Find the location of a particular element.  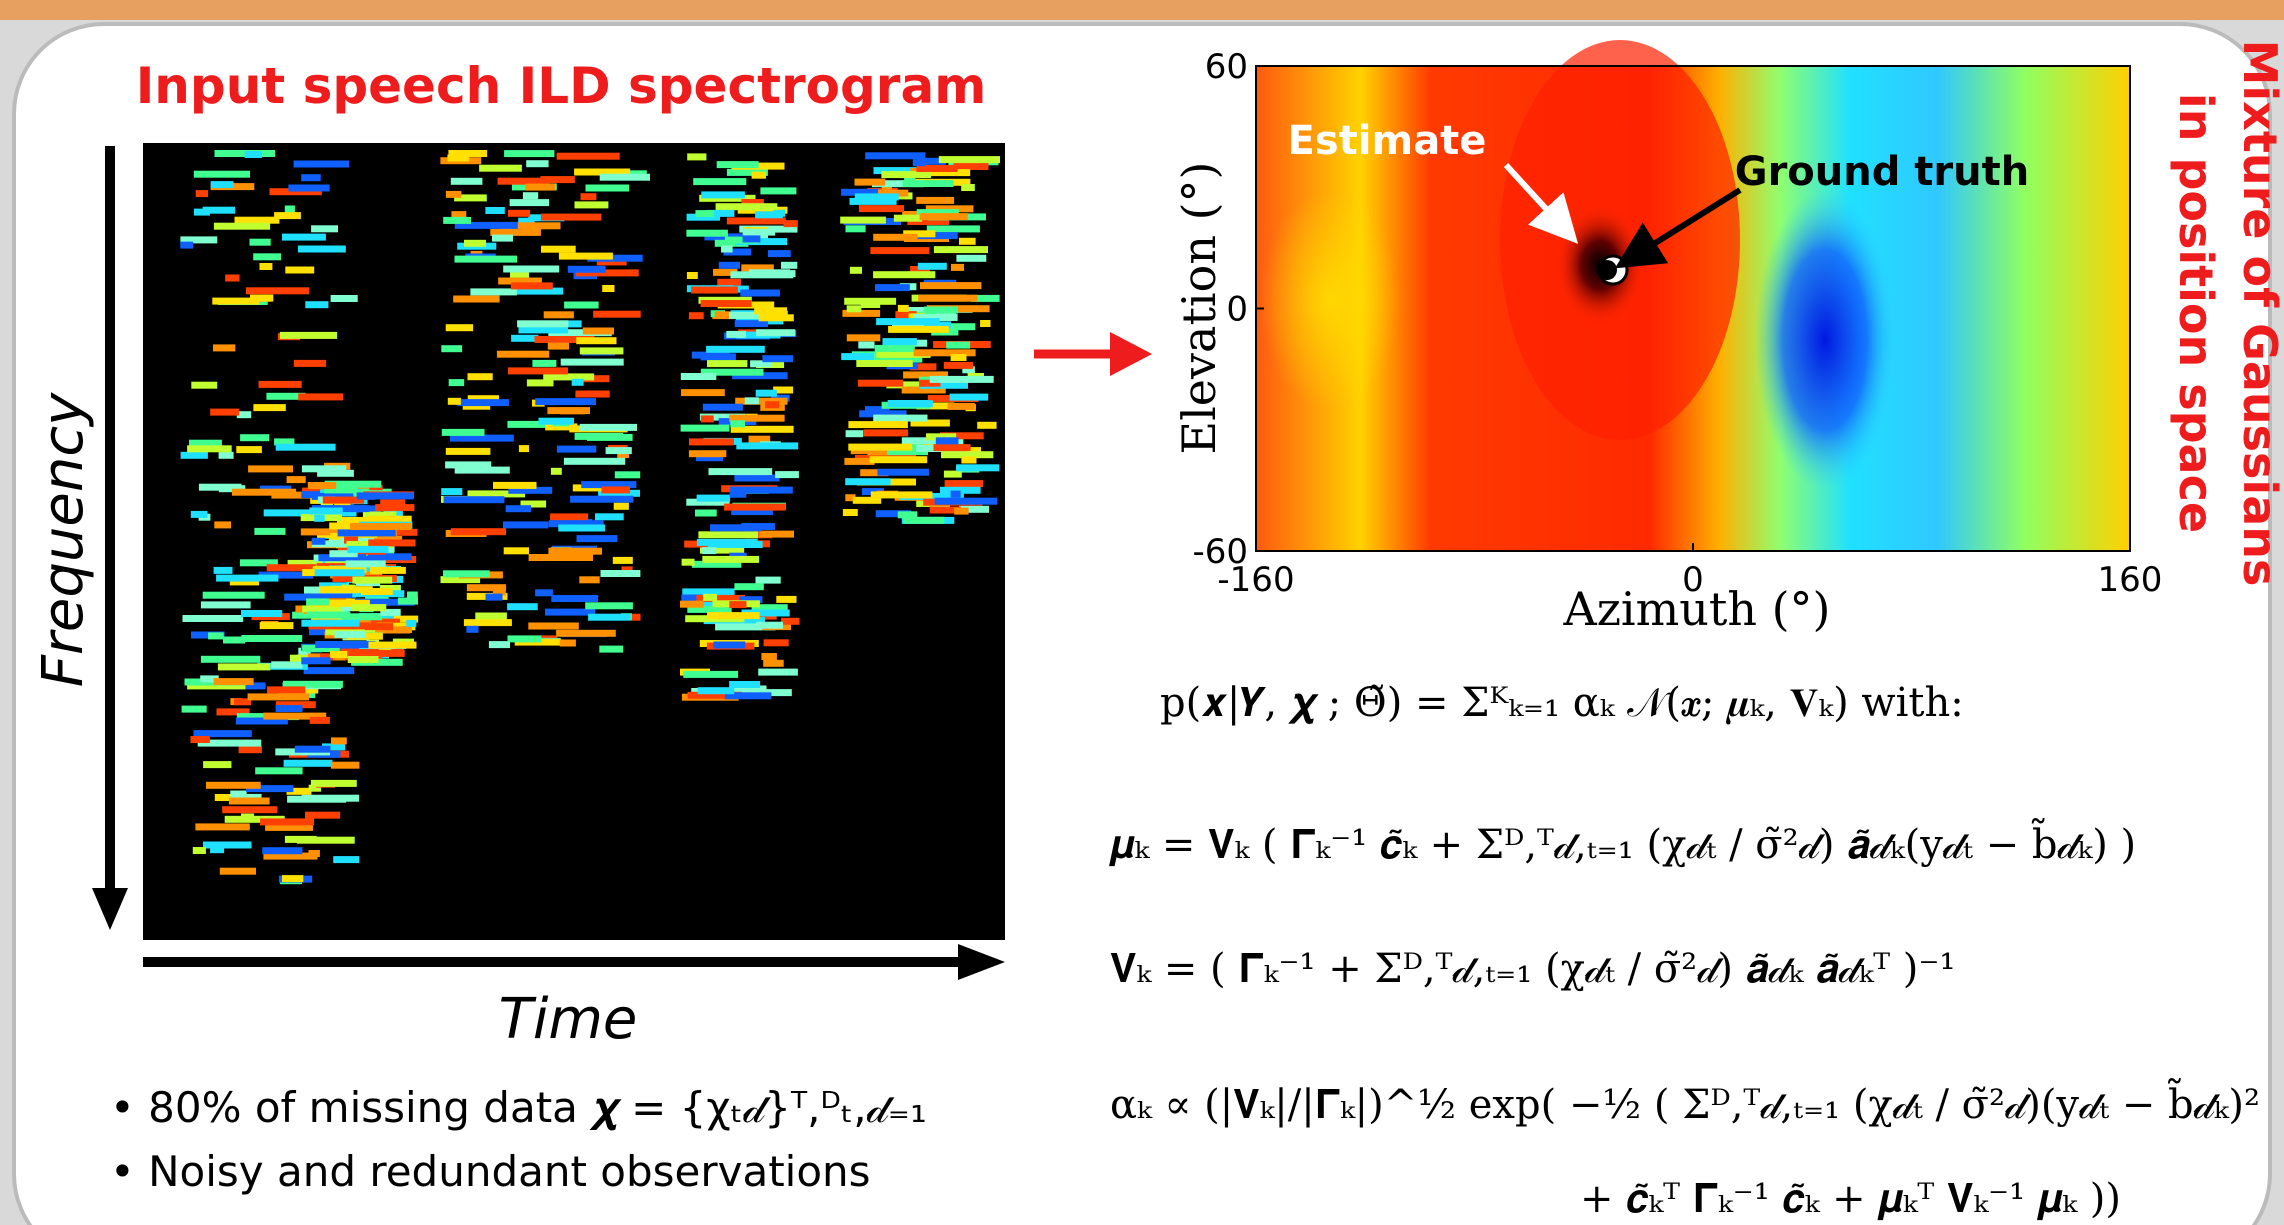

x-axis-label: Time is located at coordinates (568, 1019).